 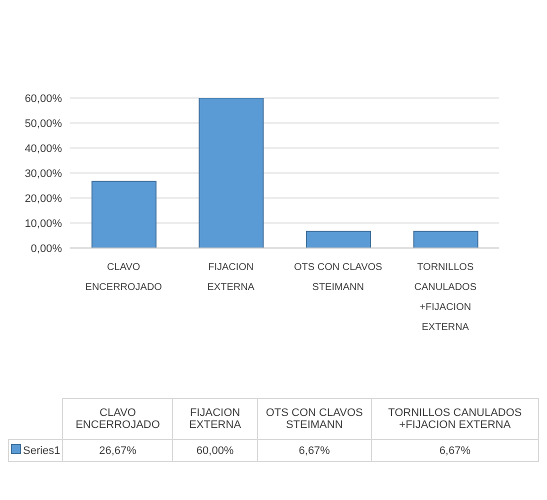 I want to click on category-label: OTS CON CLAVOS STEIMANN, so click(x=314, y=419).